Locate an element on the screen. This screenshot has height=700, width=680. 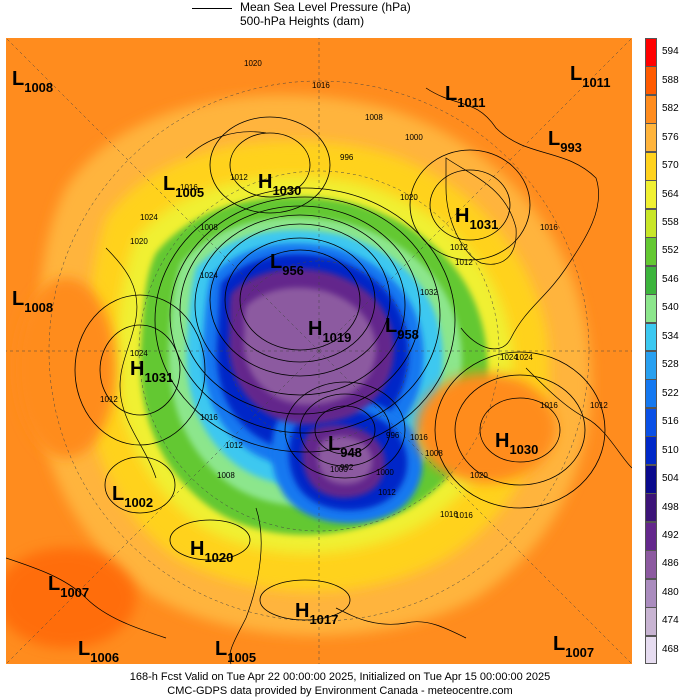
colorbar-tick-label: 480 is located at coordinates (670, 592).